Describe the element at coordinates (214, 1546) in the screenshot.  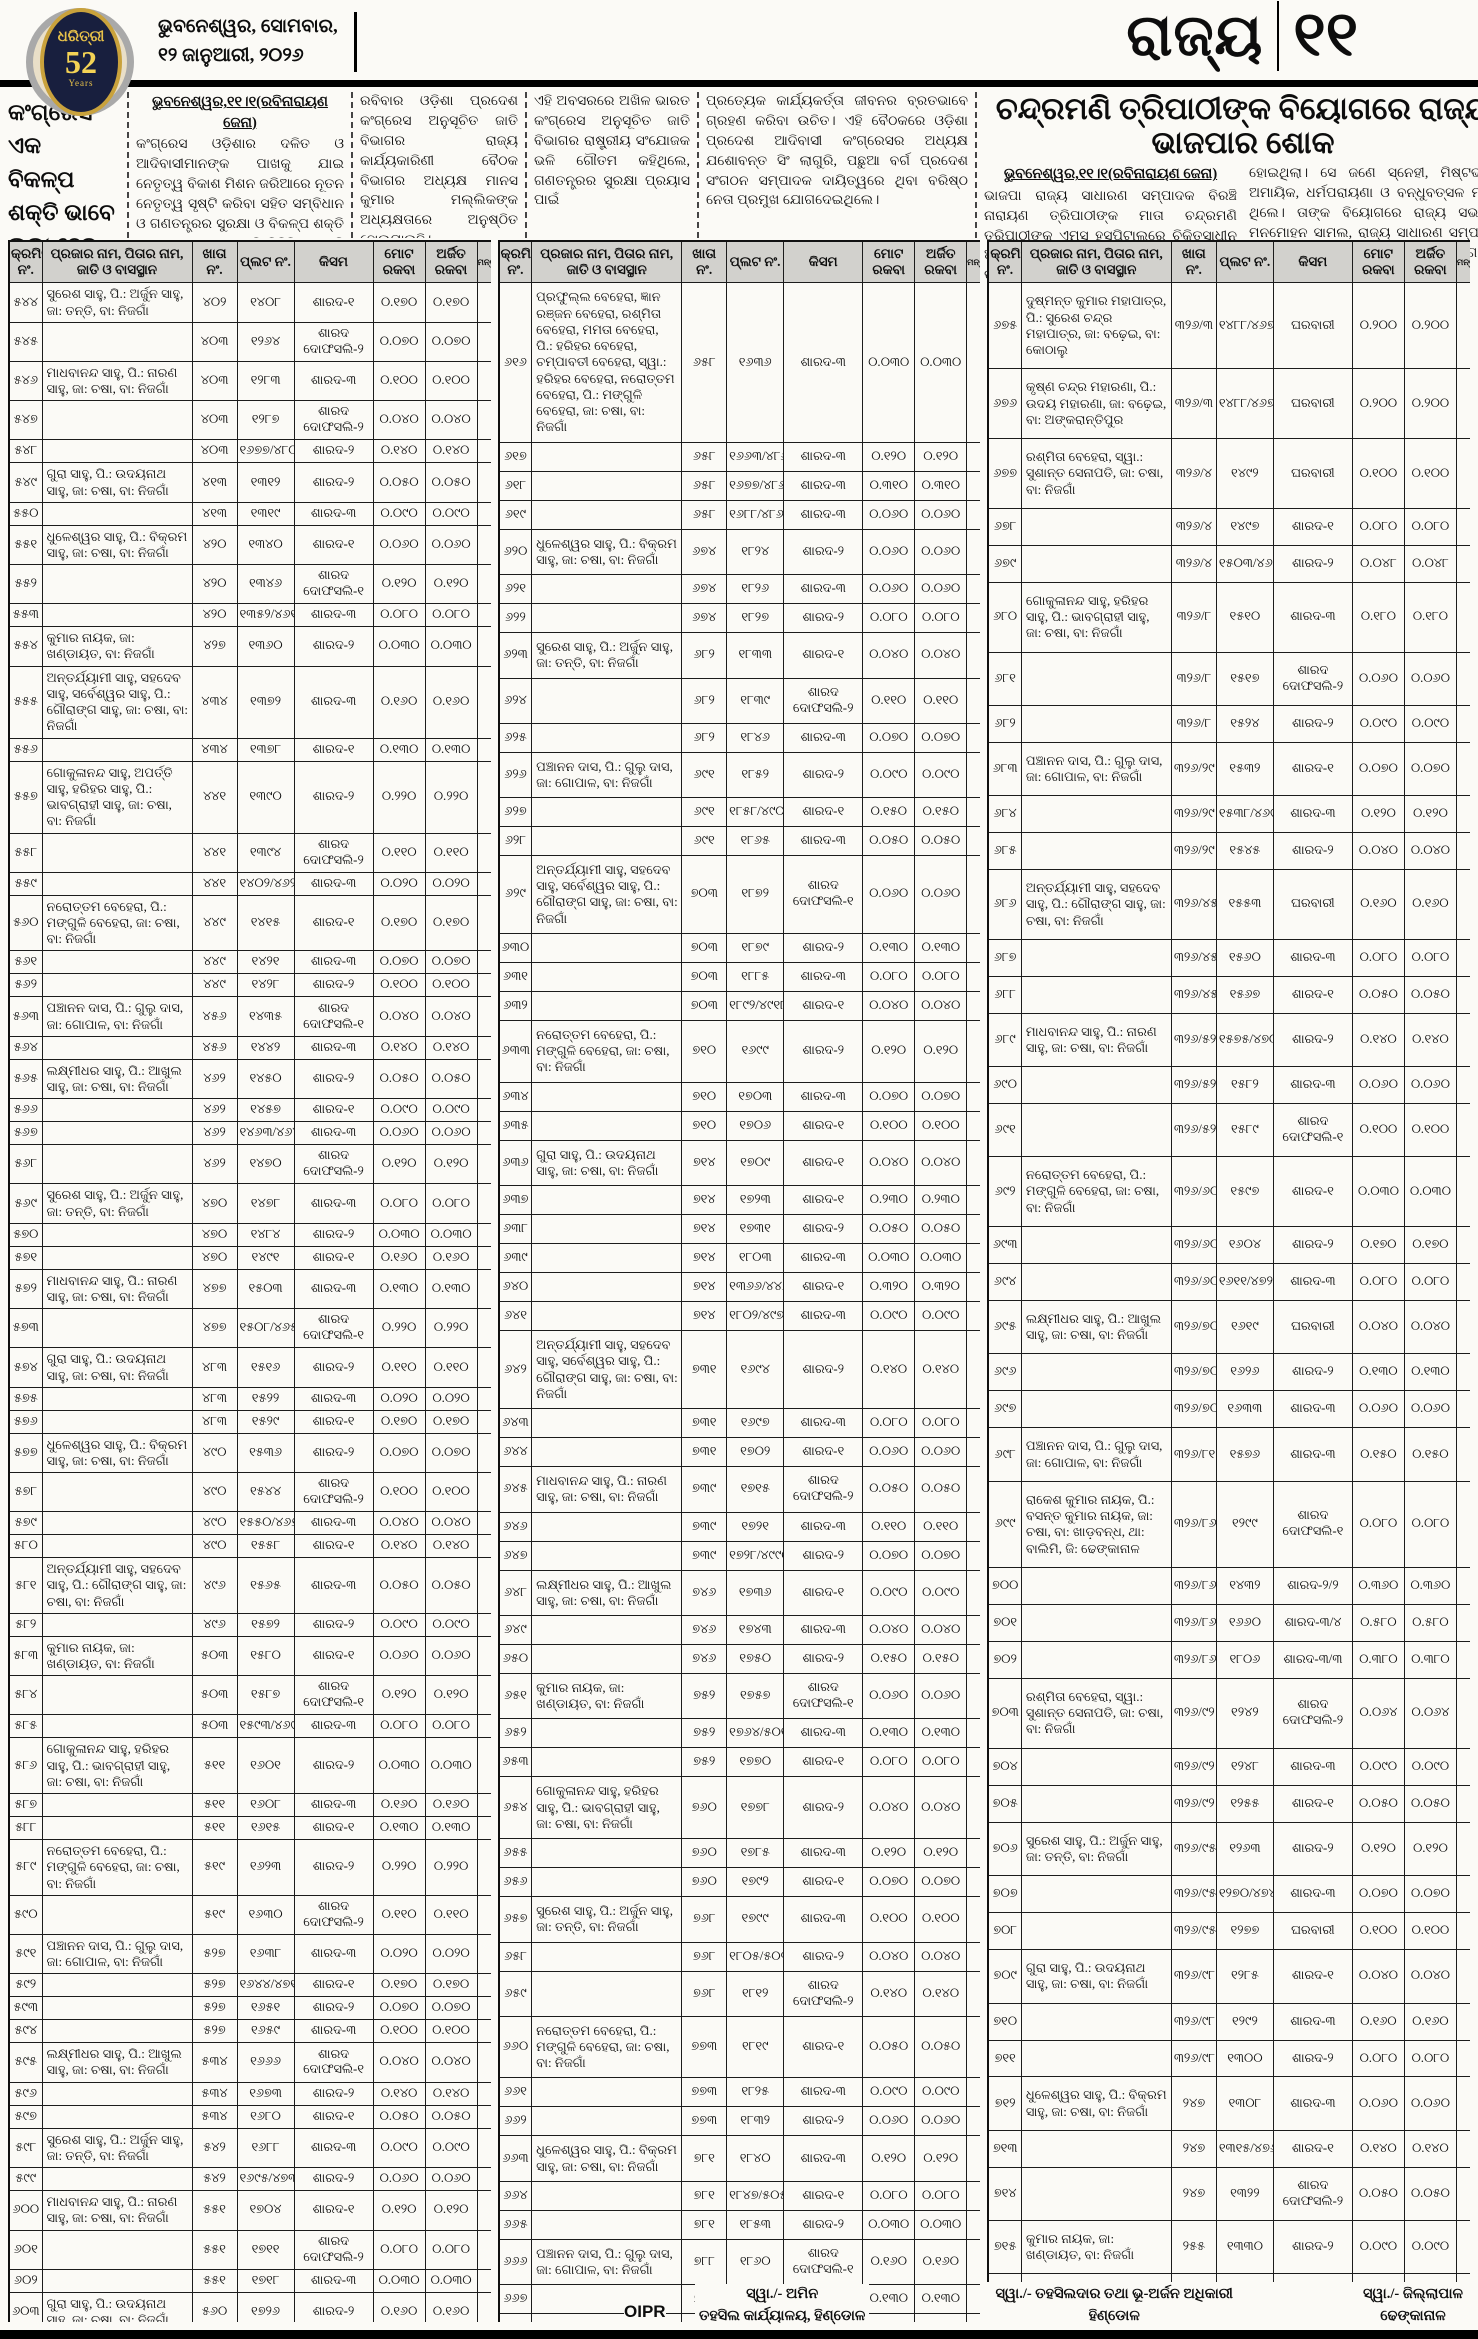
I see `cell-khata: ୪୯୦` at that location.